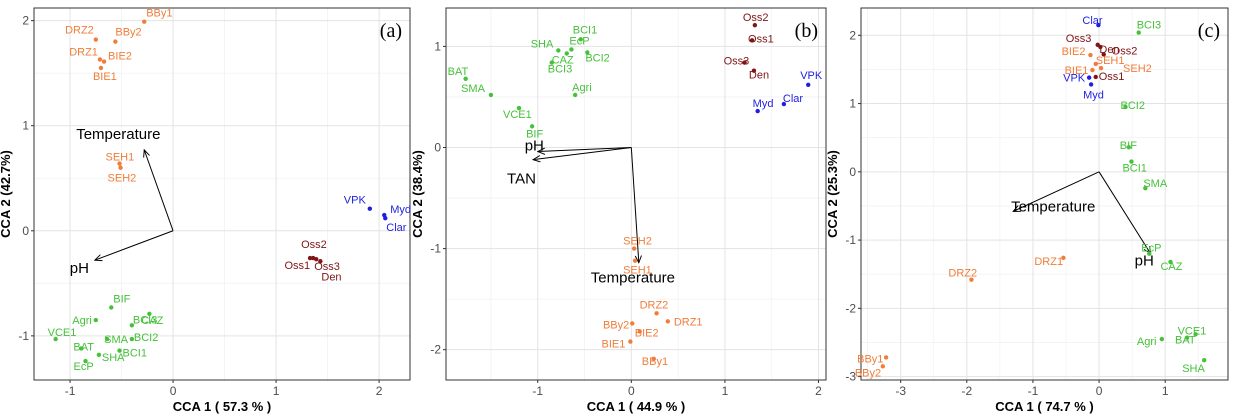  Describe the element at coordinates (118, 134) in the screenshot. I see `vector-label: Temperature` at that location.